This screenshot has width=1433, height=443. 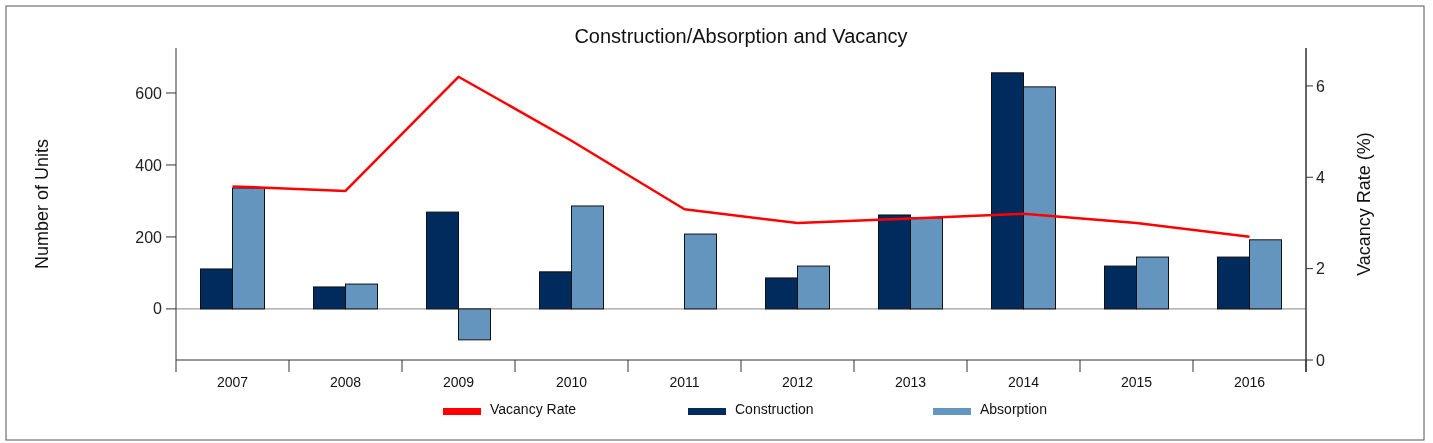 I want to click on y-tick-label: 400, so click(x=149, y=165).